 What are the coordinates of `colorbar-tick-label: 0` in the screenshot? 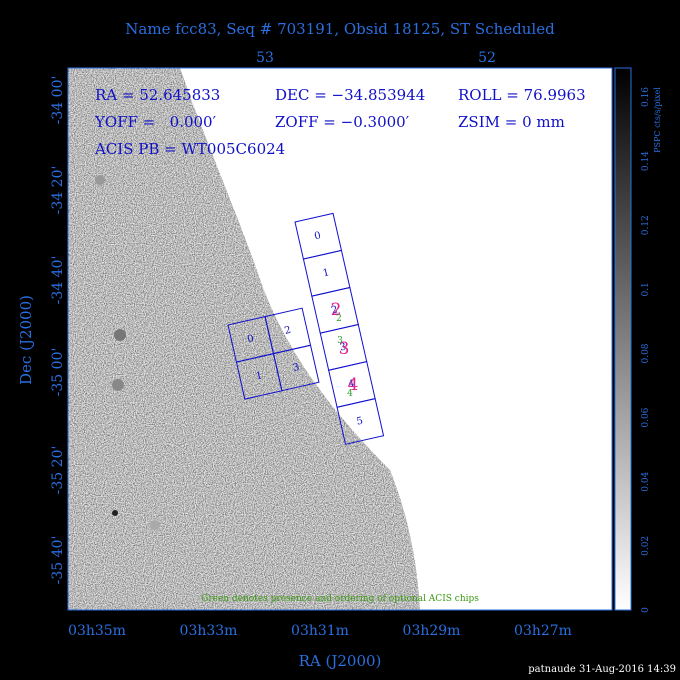 It's located at (646, 610).